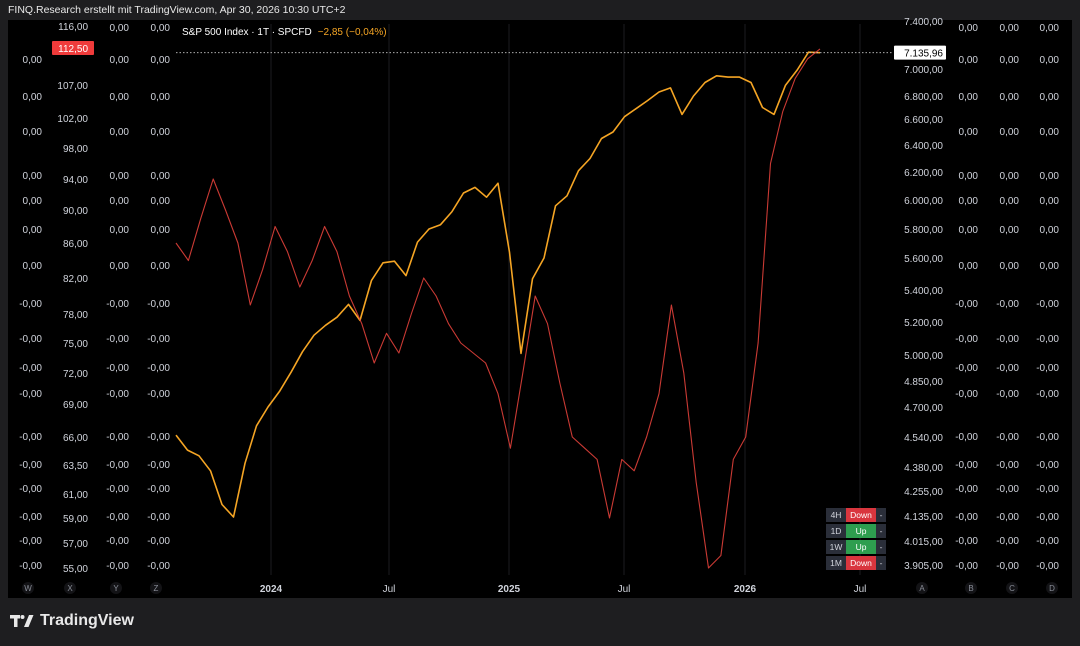 This screenshot has height=646, width=1080. I want to click on axis-letter: W, so click(28, 588).